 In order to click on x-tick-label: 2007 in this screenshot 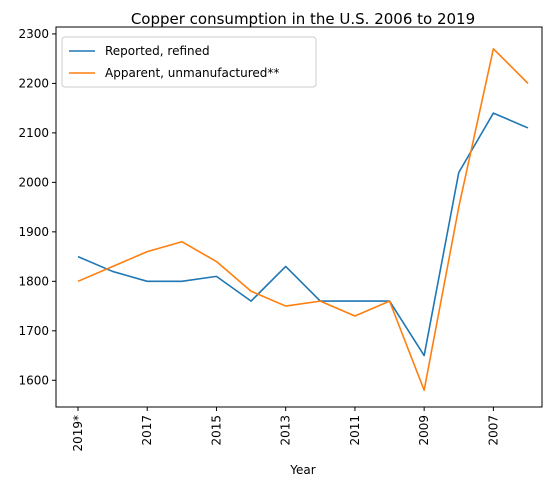, I will do `click(493, 430)`.